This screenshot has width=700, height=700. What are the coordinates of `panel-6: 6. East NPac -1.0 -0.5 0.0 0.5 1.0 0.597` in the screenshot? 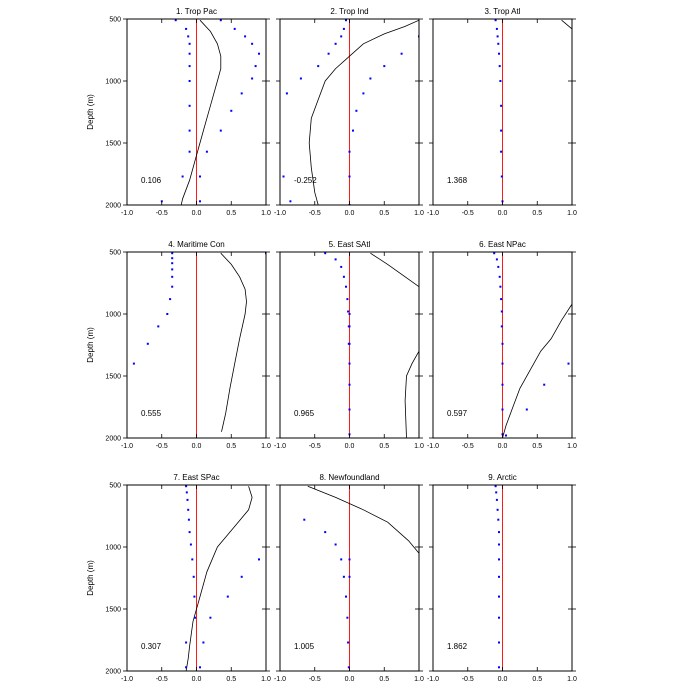 It's located at (502, 345).